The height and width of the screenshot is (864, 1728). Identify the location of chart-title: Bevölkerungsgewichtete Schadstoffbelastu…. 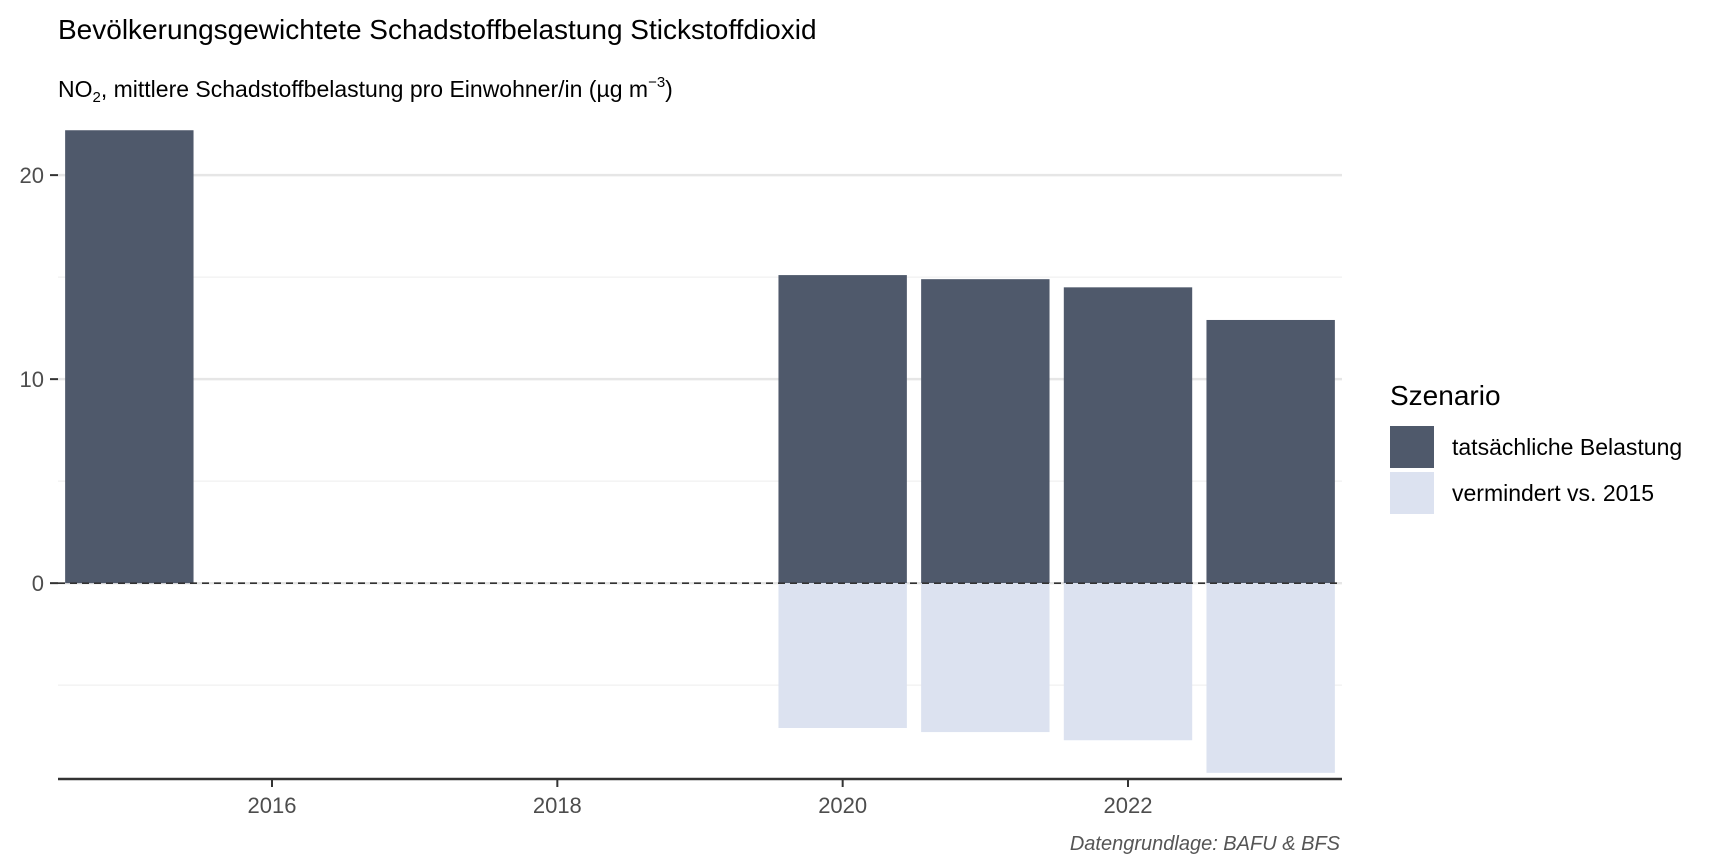
(437, 29).